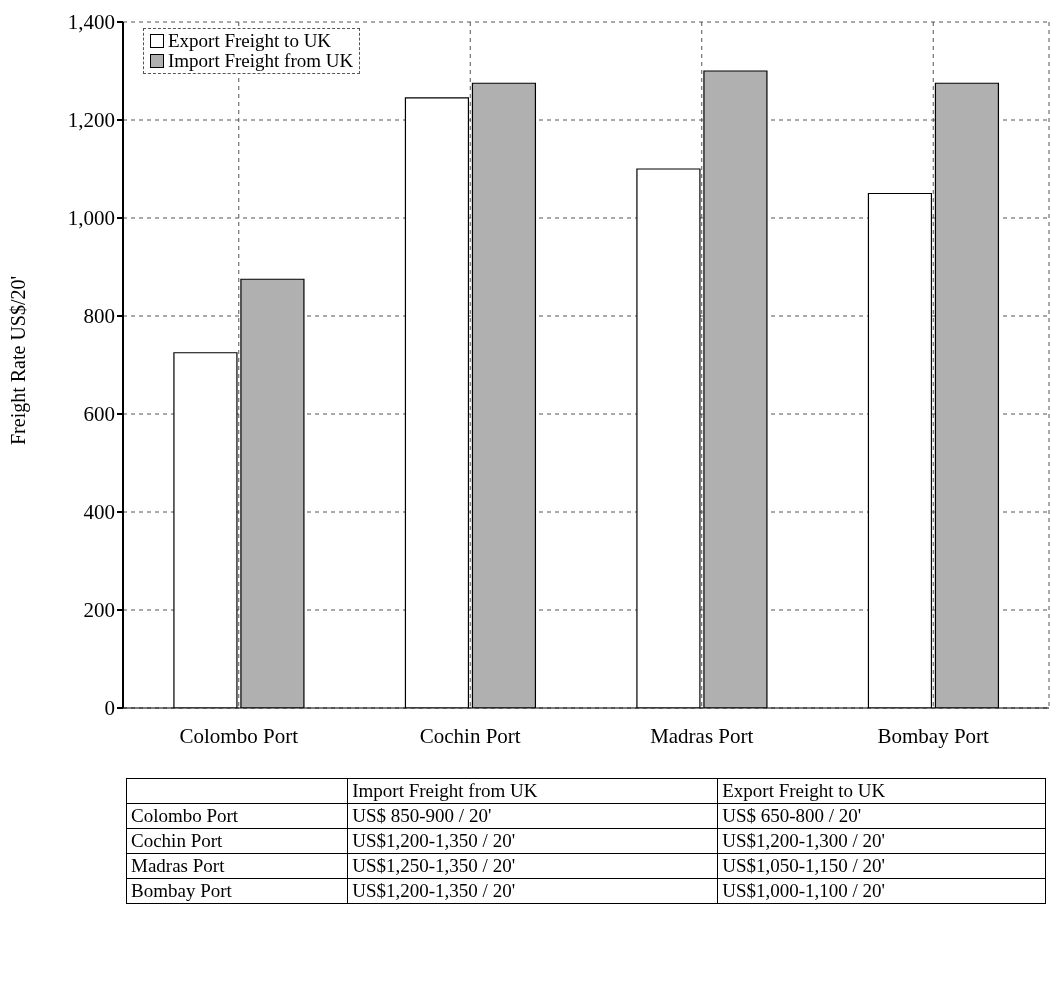  Describe the element at coordinates (881, 891) in the screenshot. I see `text: US$1,000-1,100 / 20'` at that location.